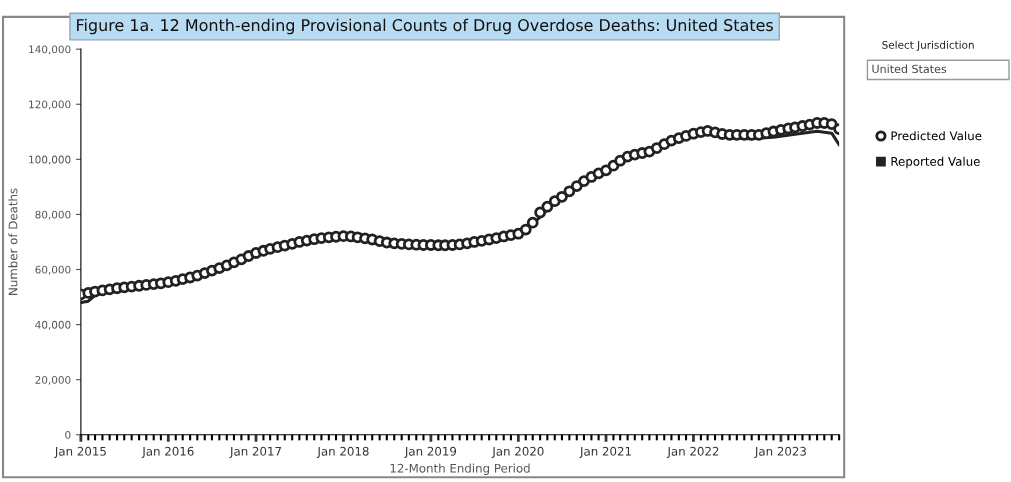 Image resolution: width=1011 pixels, height=482 pixels. I want to click on legend-label: Reported Value, so click(935, 162).